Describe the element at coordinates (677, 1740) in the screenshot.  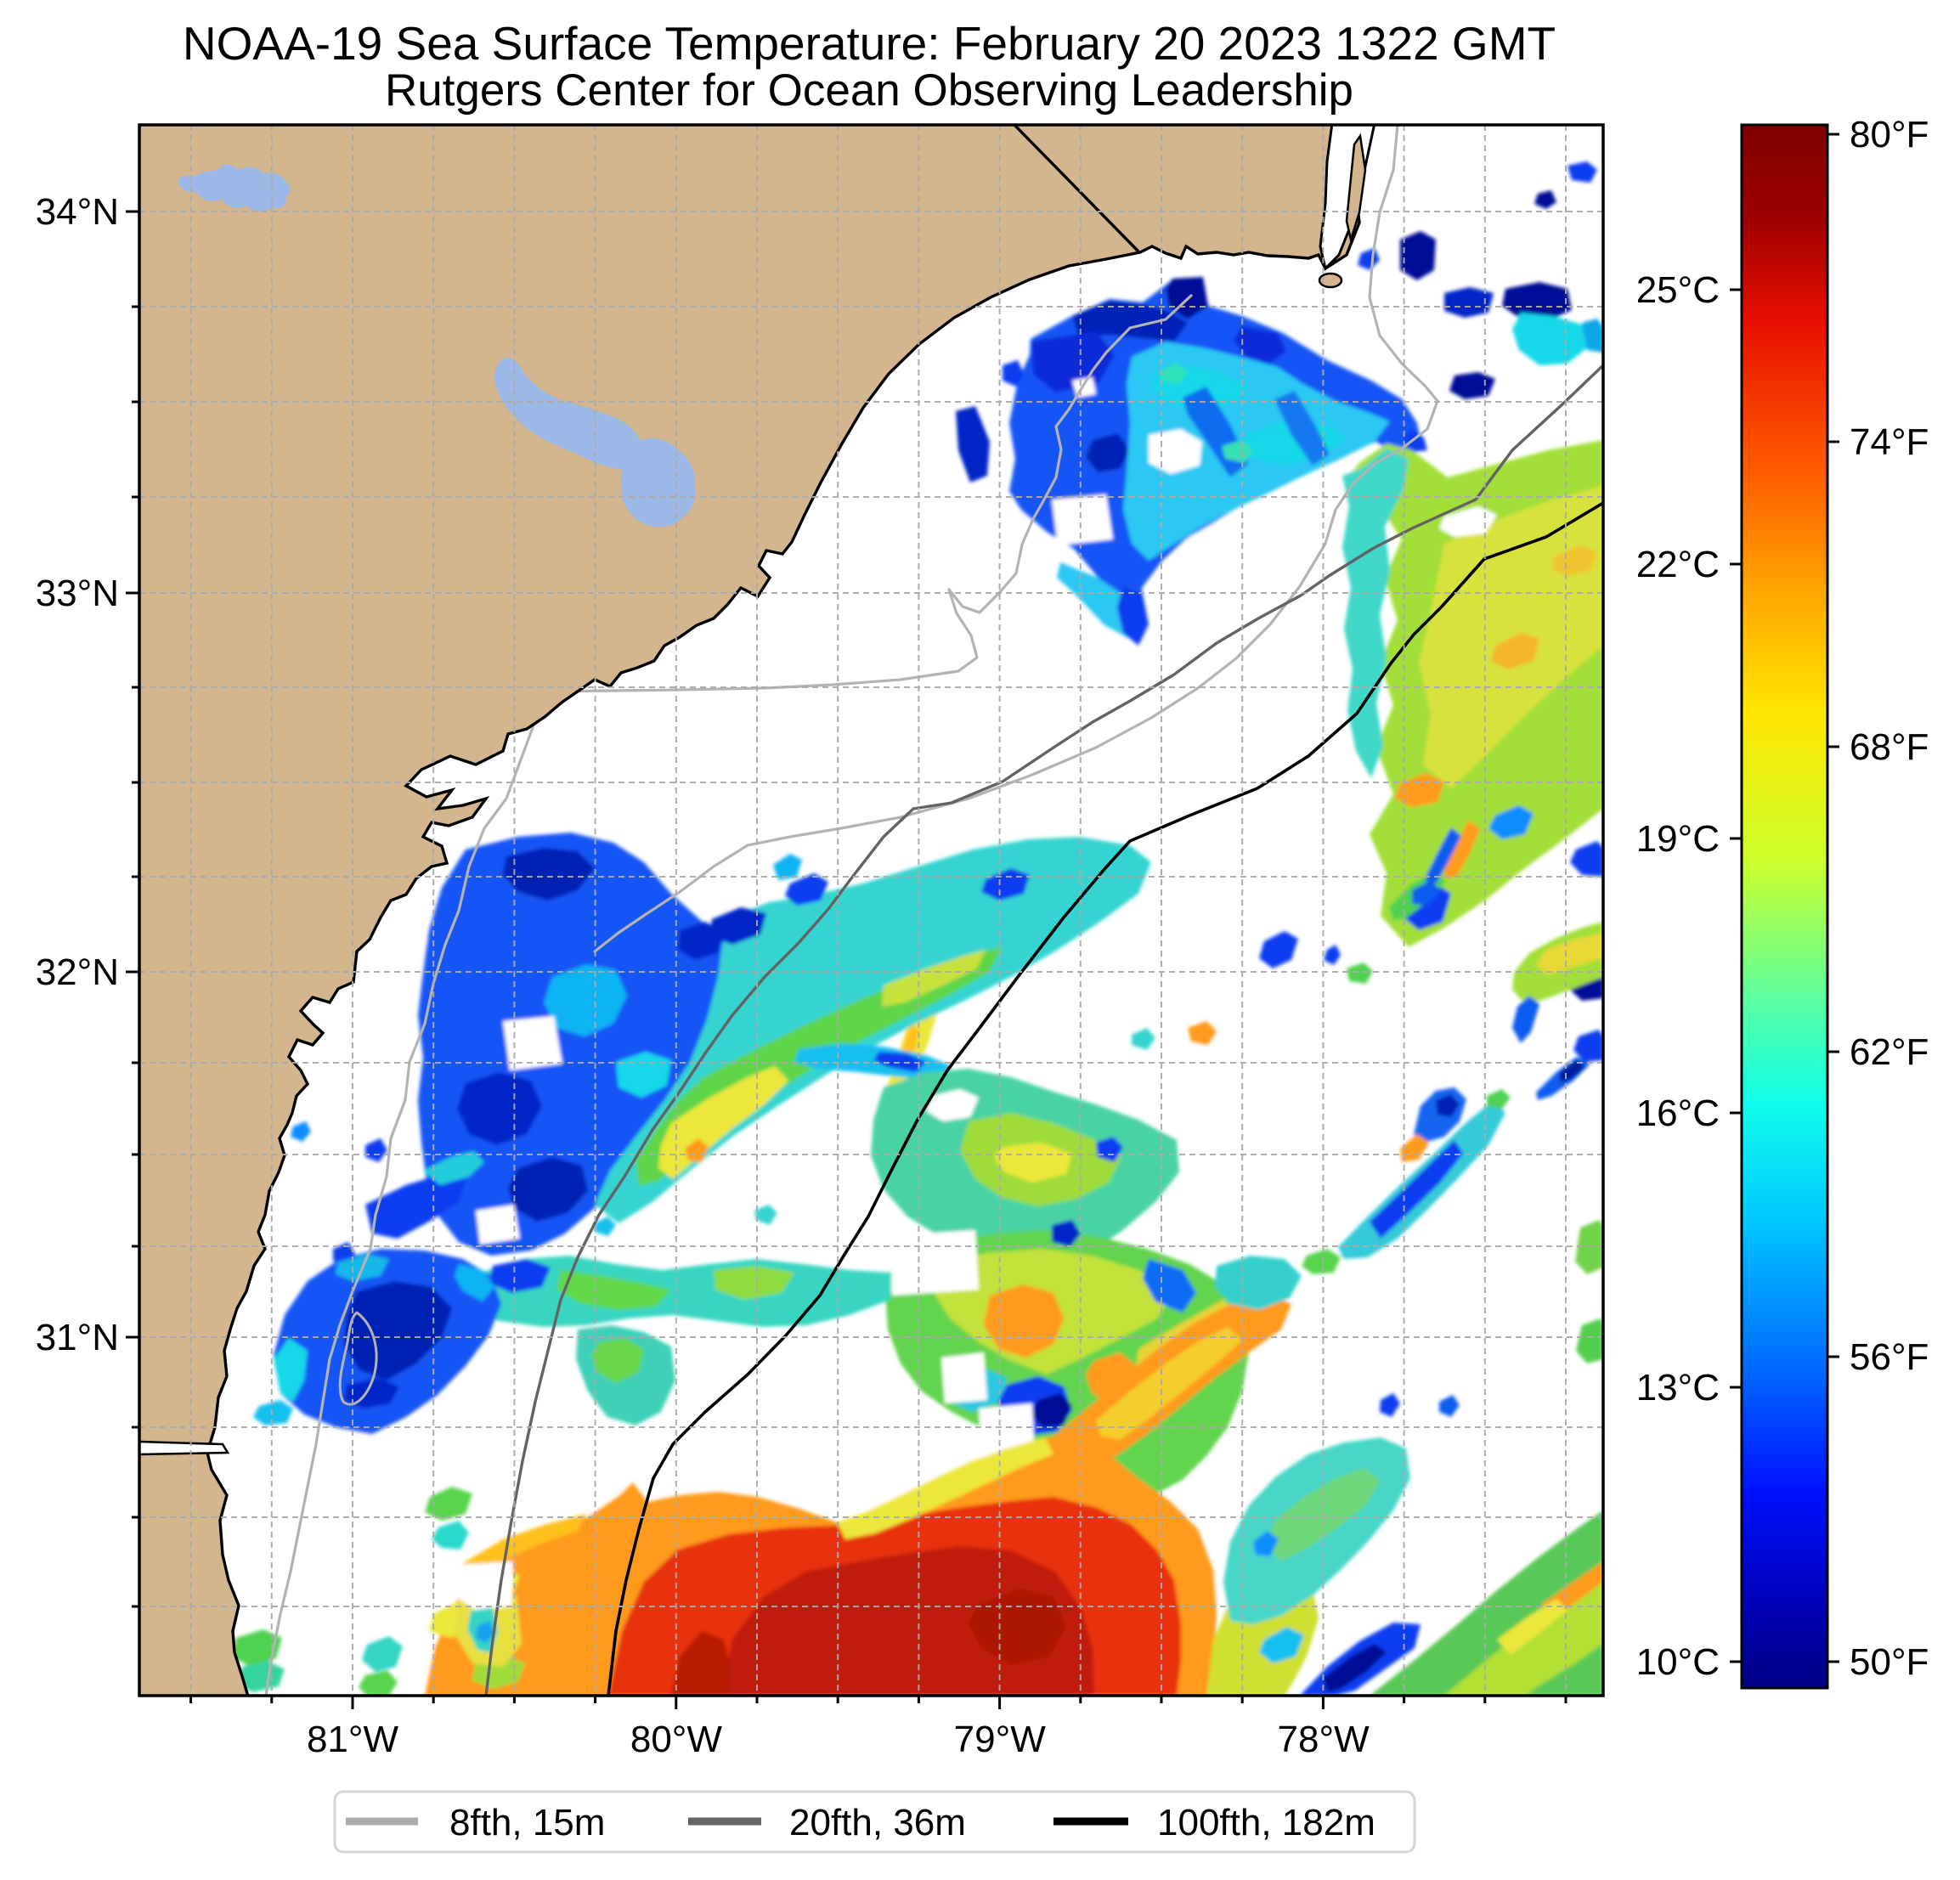
I see `svg-text: 80°W` at that location.